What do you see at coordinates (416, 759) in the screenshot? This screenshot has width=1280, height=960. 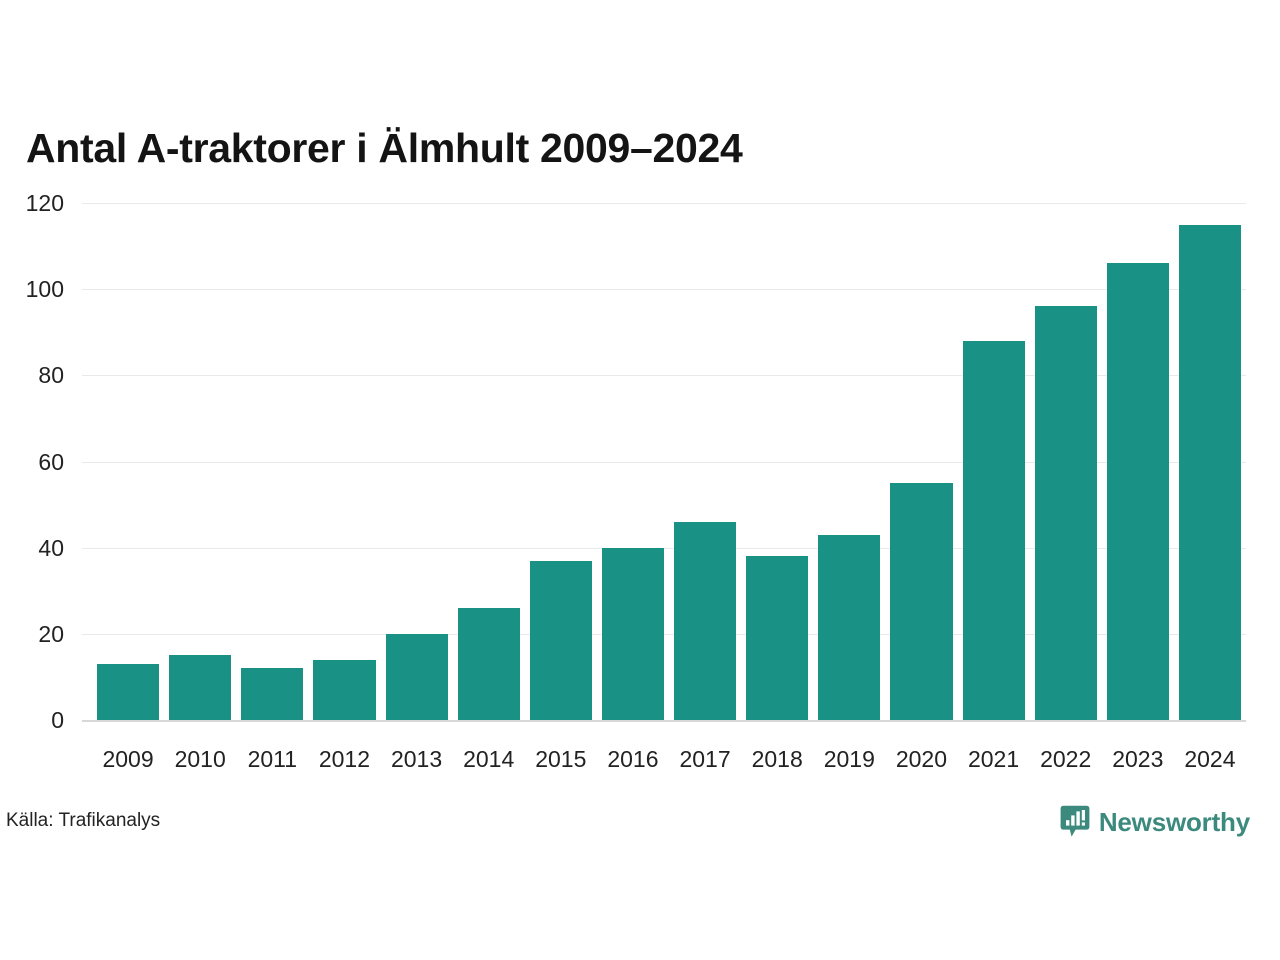 I see `x-axis-tick-label: 2013` at bounding box center [416, 759].